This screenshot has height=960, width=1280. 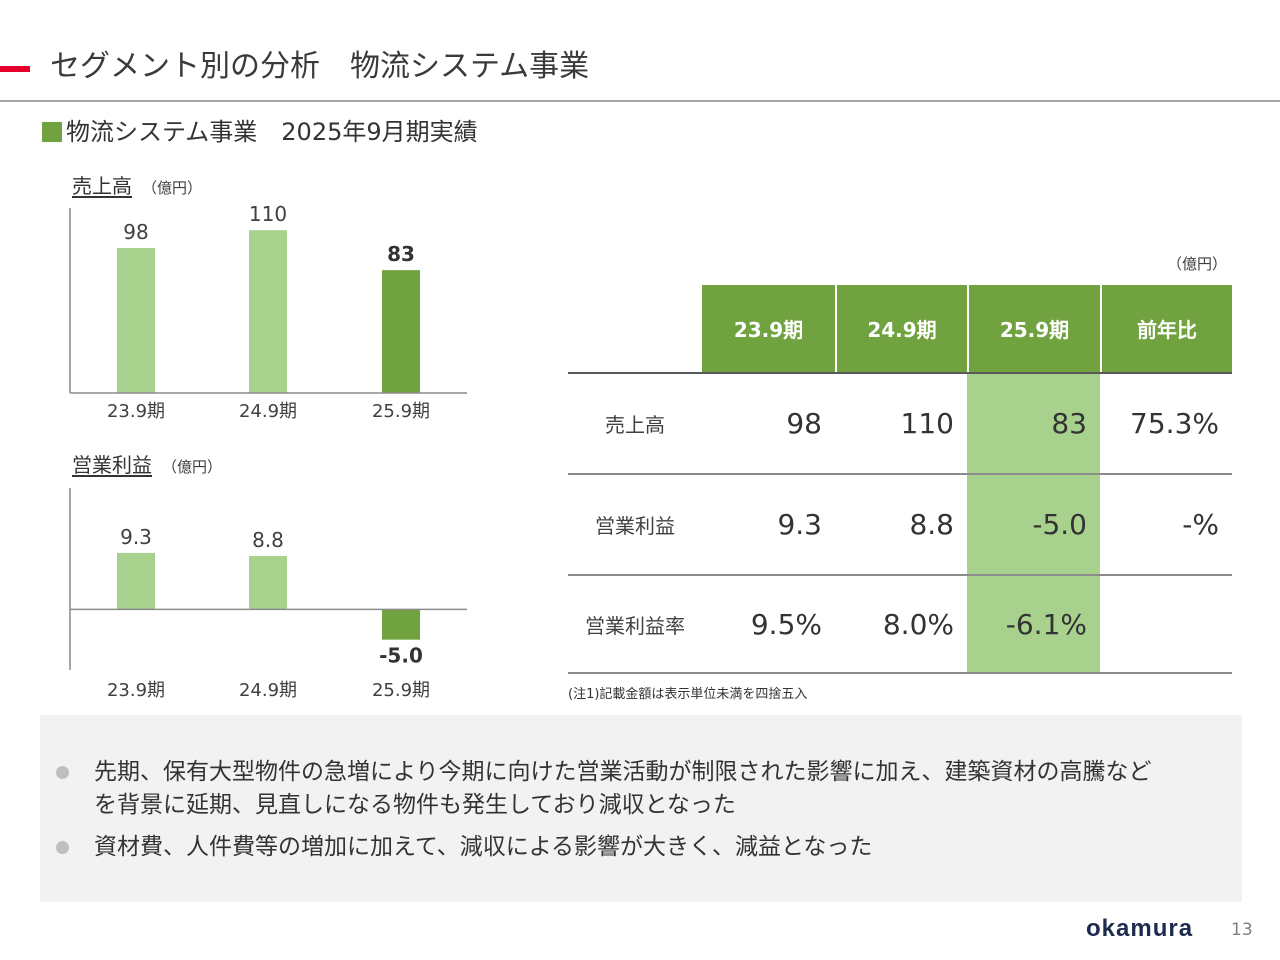 I want to click on sales-data-label: 83, so click(x=401, y=254).